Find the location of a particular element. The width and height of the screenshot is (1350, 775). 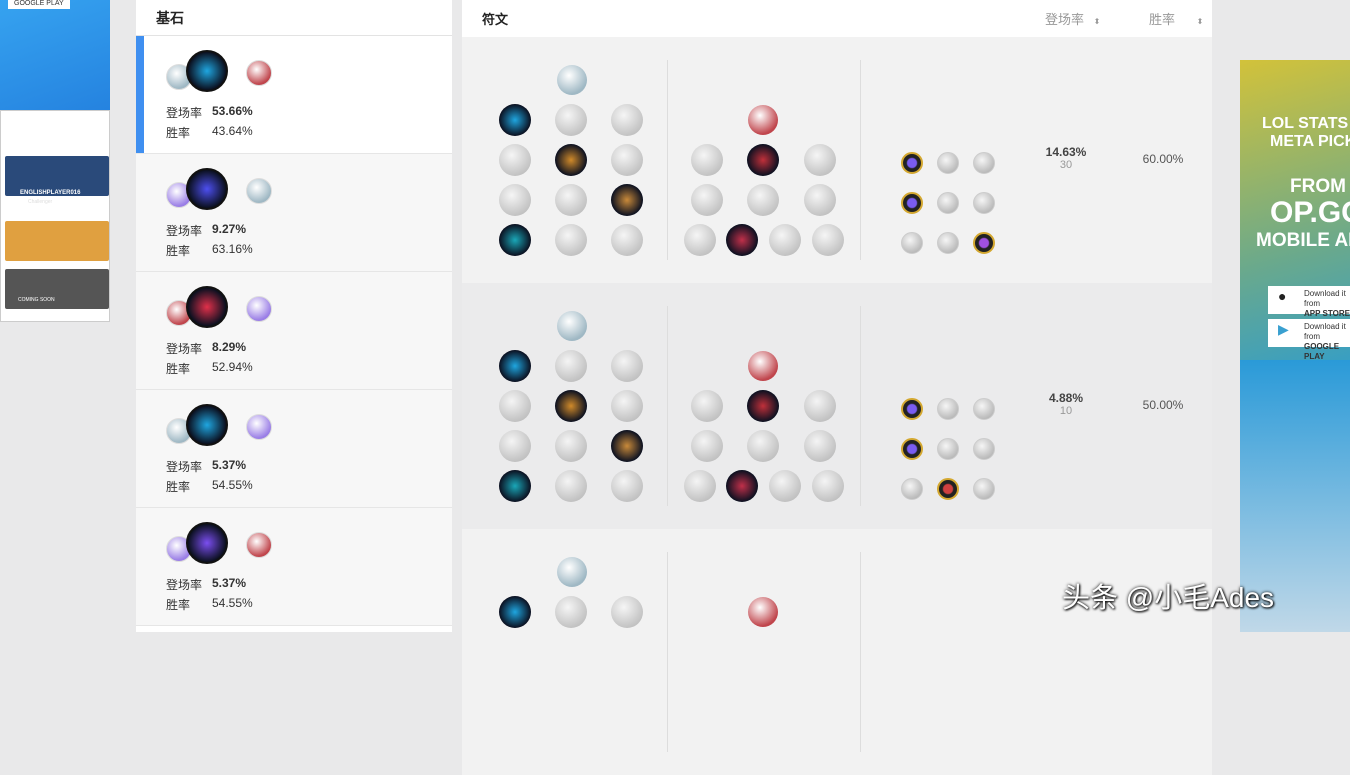

sort-win-rate: 胜率 ⬍ is located at coordinates (1176, 18).